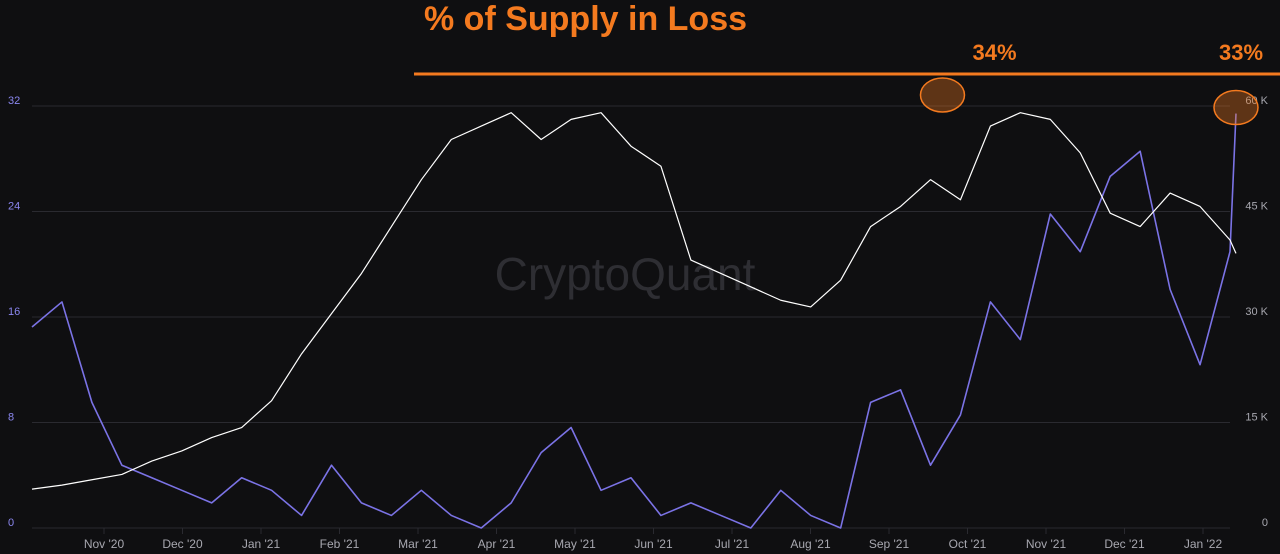  Describe the element at coordinates (11, 418) in the screenshot. I see `y-left-tick-label: 8` at that location.